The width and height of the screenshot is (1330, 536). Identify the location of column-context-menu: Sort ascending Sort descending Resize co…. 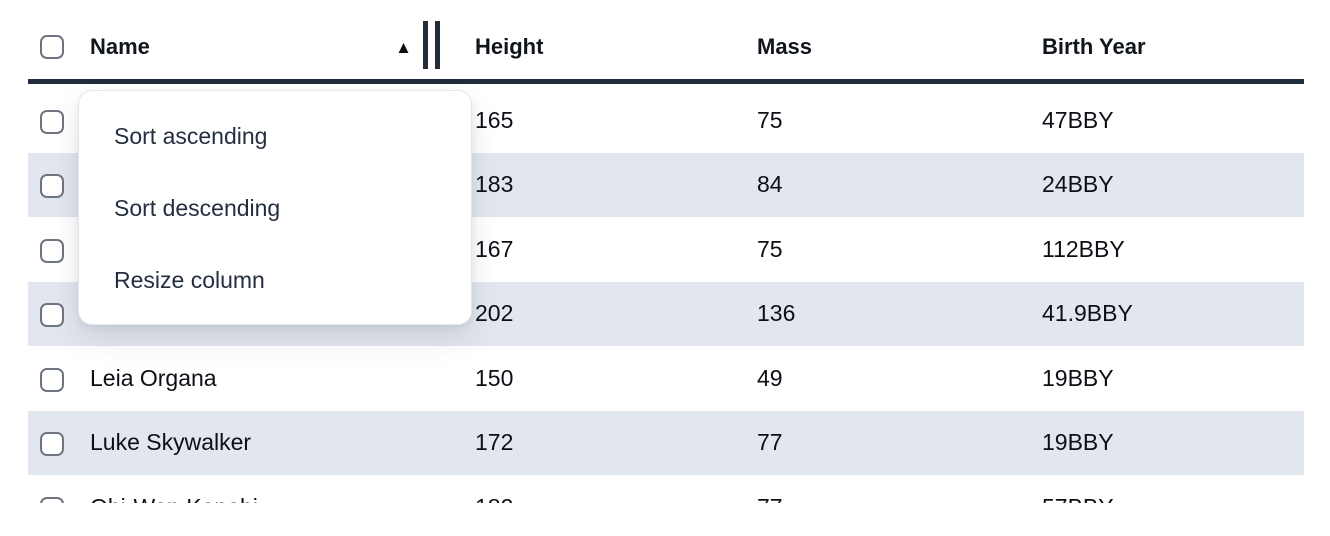
(275, 207).